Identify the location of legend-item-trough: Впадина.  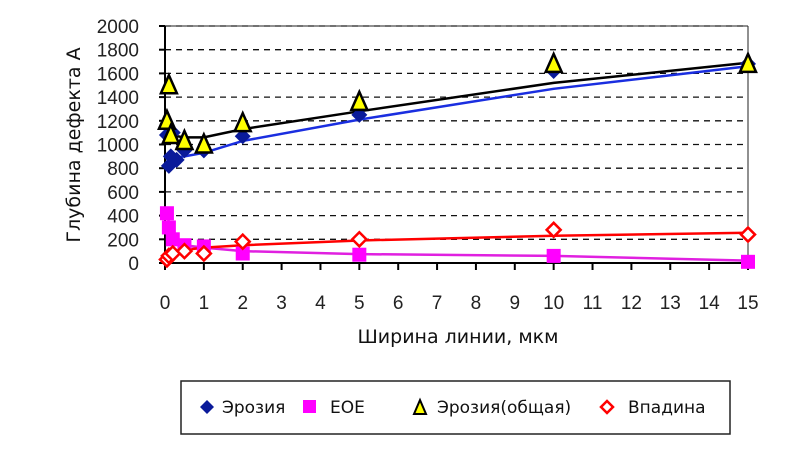
(652, 408).